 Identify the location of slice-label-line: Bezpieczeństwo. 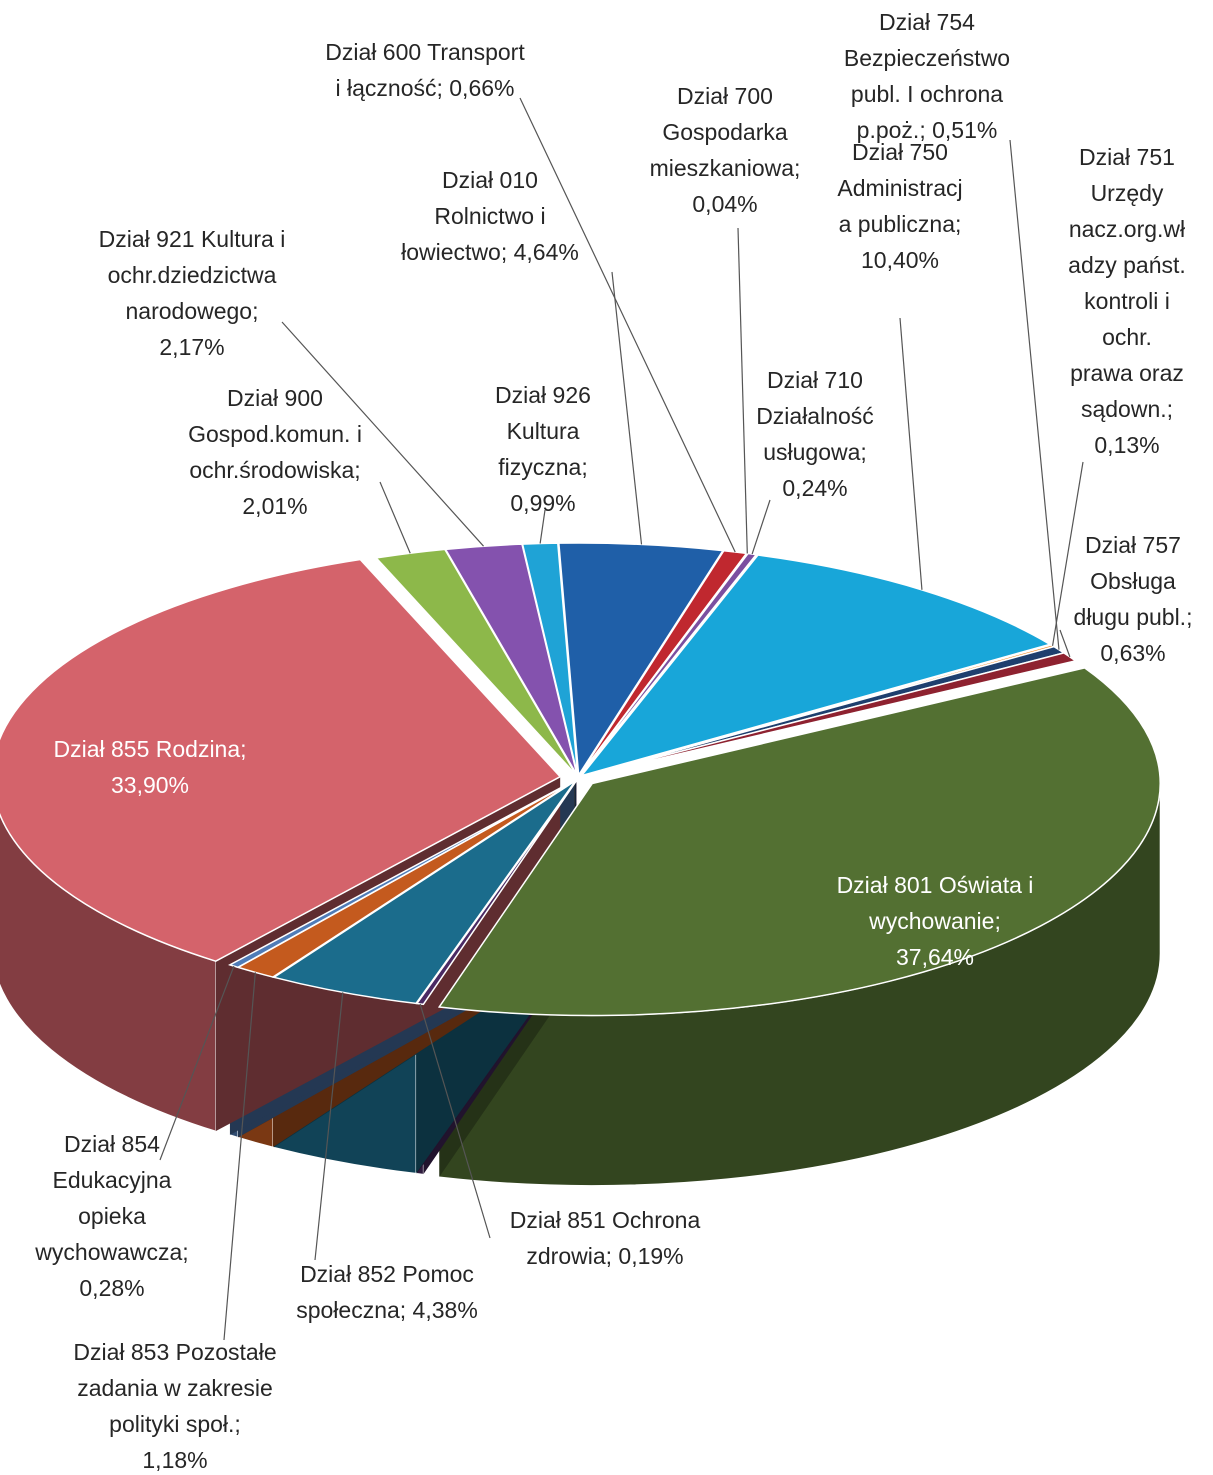
(927, 58).